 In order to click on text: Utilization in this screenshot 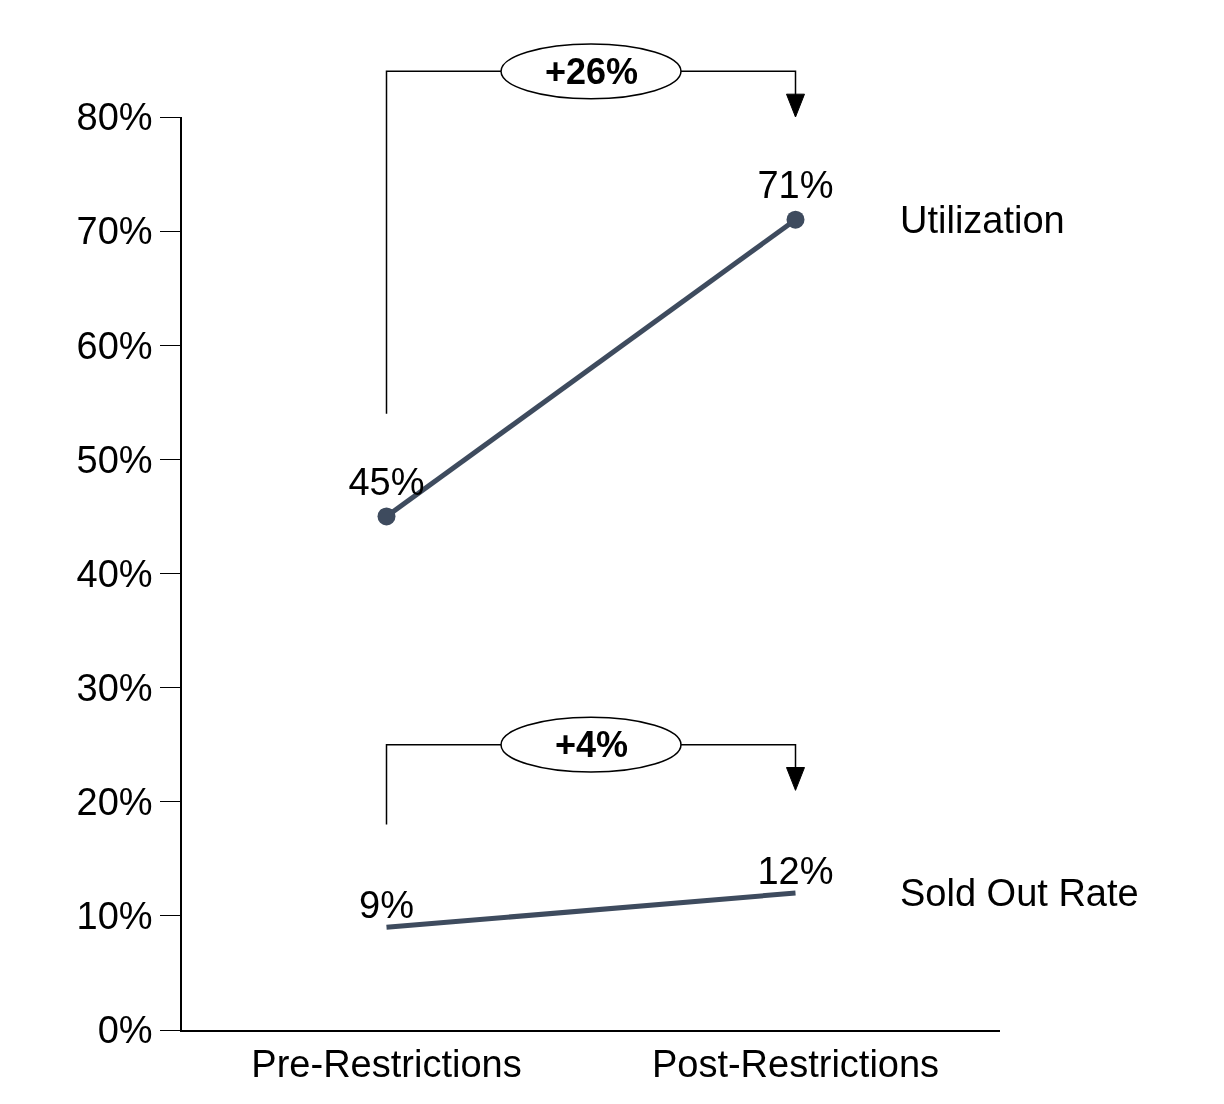, I will do `click(982, 220)`.